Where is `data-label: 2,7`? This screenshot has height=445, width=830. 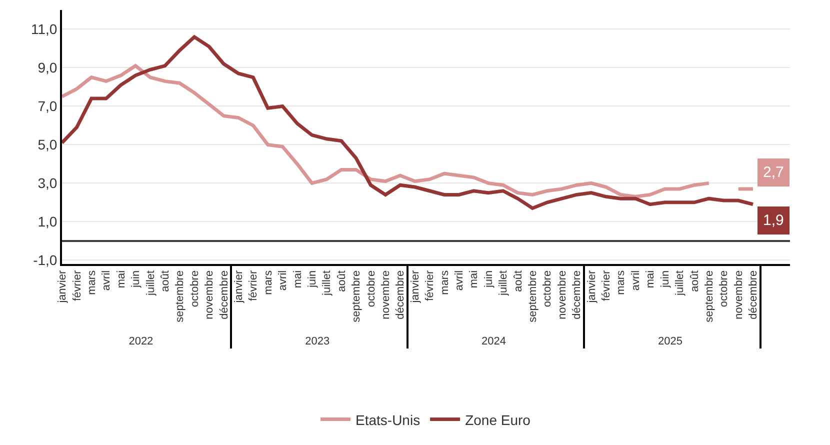
data-label: 2,7 is located at coordinates (773, 172).